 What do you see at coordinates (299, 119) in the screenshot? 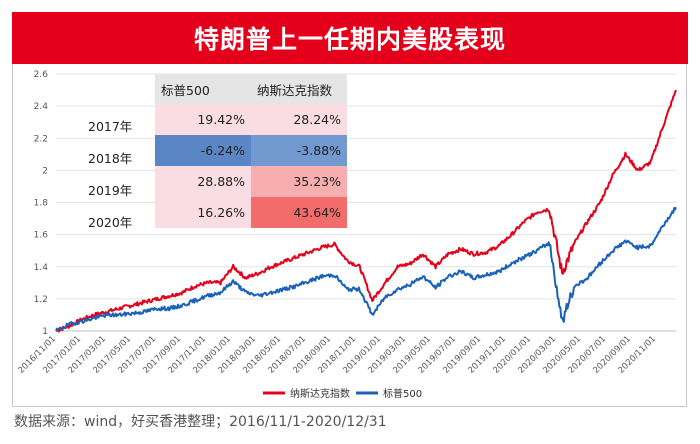
I see `cell-nasdaq: 28.24%` at bounding box center [299, 119].